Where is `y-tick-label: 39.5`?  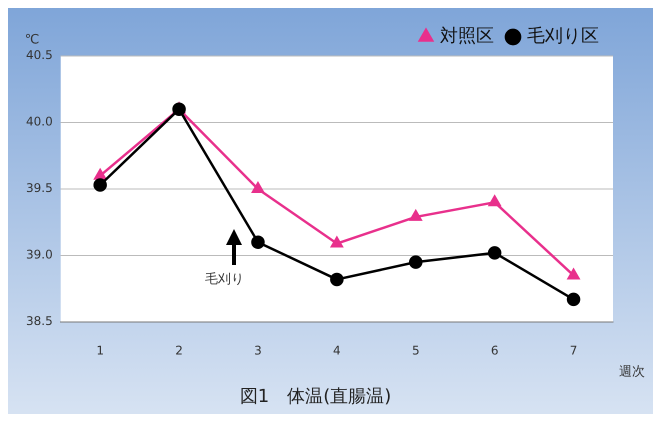
y-tick-label: 39.5 is located at coordinates (39, 188).